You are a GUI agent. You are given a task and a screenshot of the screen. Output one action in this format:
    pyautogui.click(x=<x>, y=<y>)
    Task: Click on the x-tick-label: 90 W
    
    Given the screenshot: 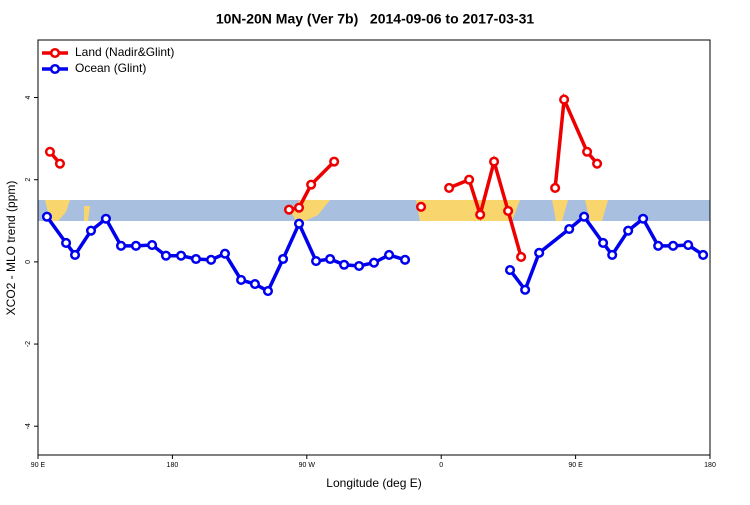 What is the action you would take?
    pyautogui.click(x=307, y=465)
    